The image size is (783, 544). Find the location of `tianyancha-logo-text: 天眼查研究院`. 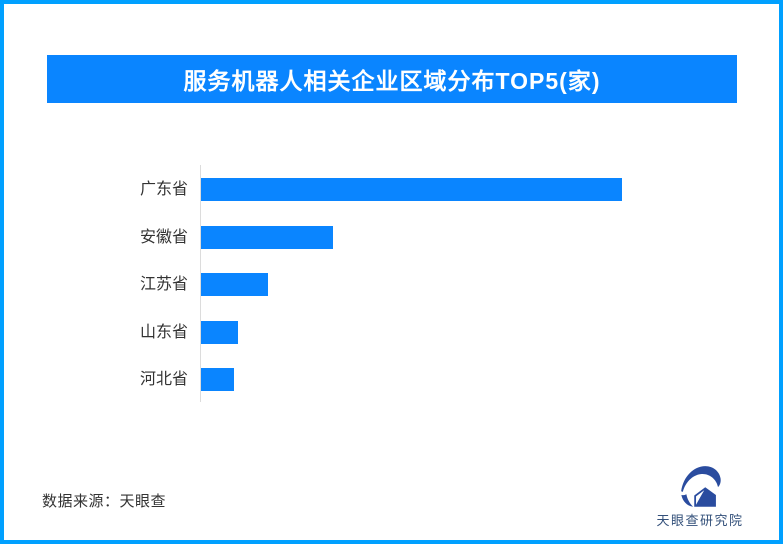

tianyancha-logo-text: 天眼查研究院 is located at coordinates (700, 520).